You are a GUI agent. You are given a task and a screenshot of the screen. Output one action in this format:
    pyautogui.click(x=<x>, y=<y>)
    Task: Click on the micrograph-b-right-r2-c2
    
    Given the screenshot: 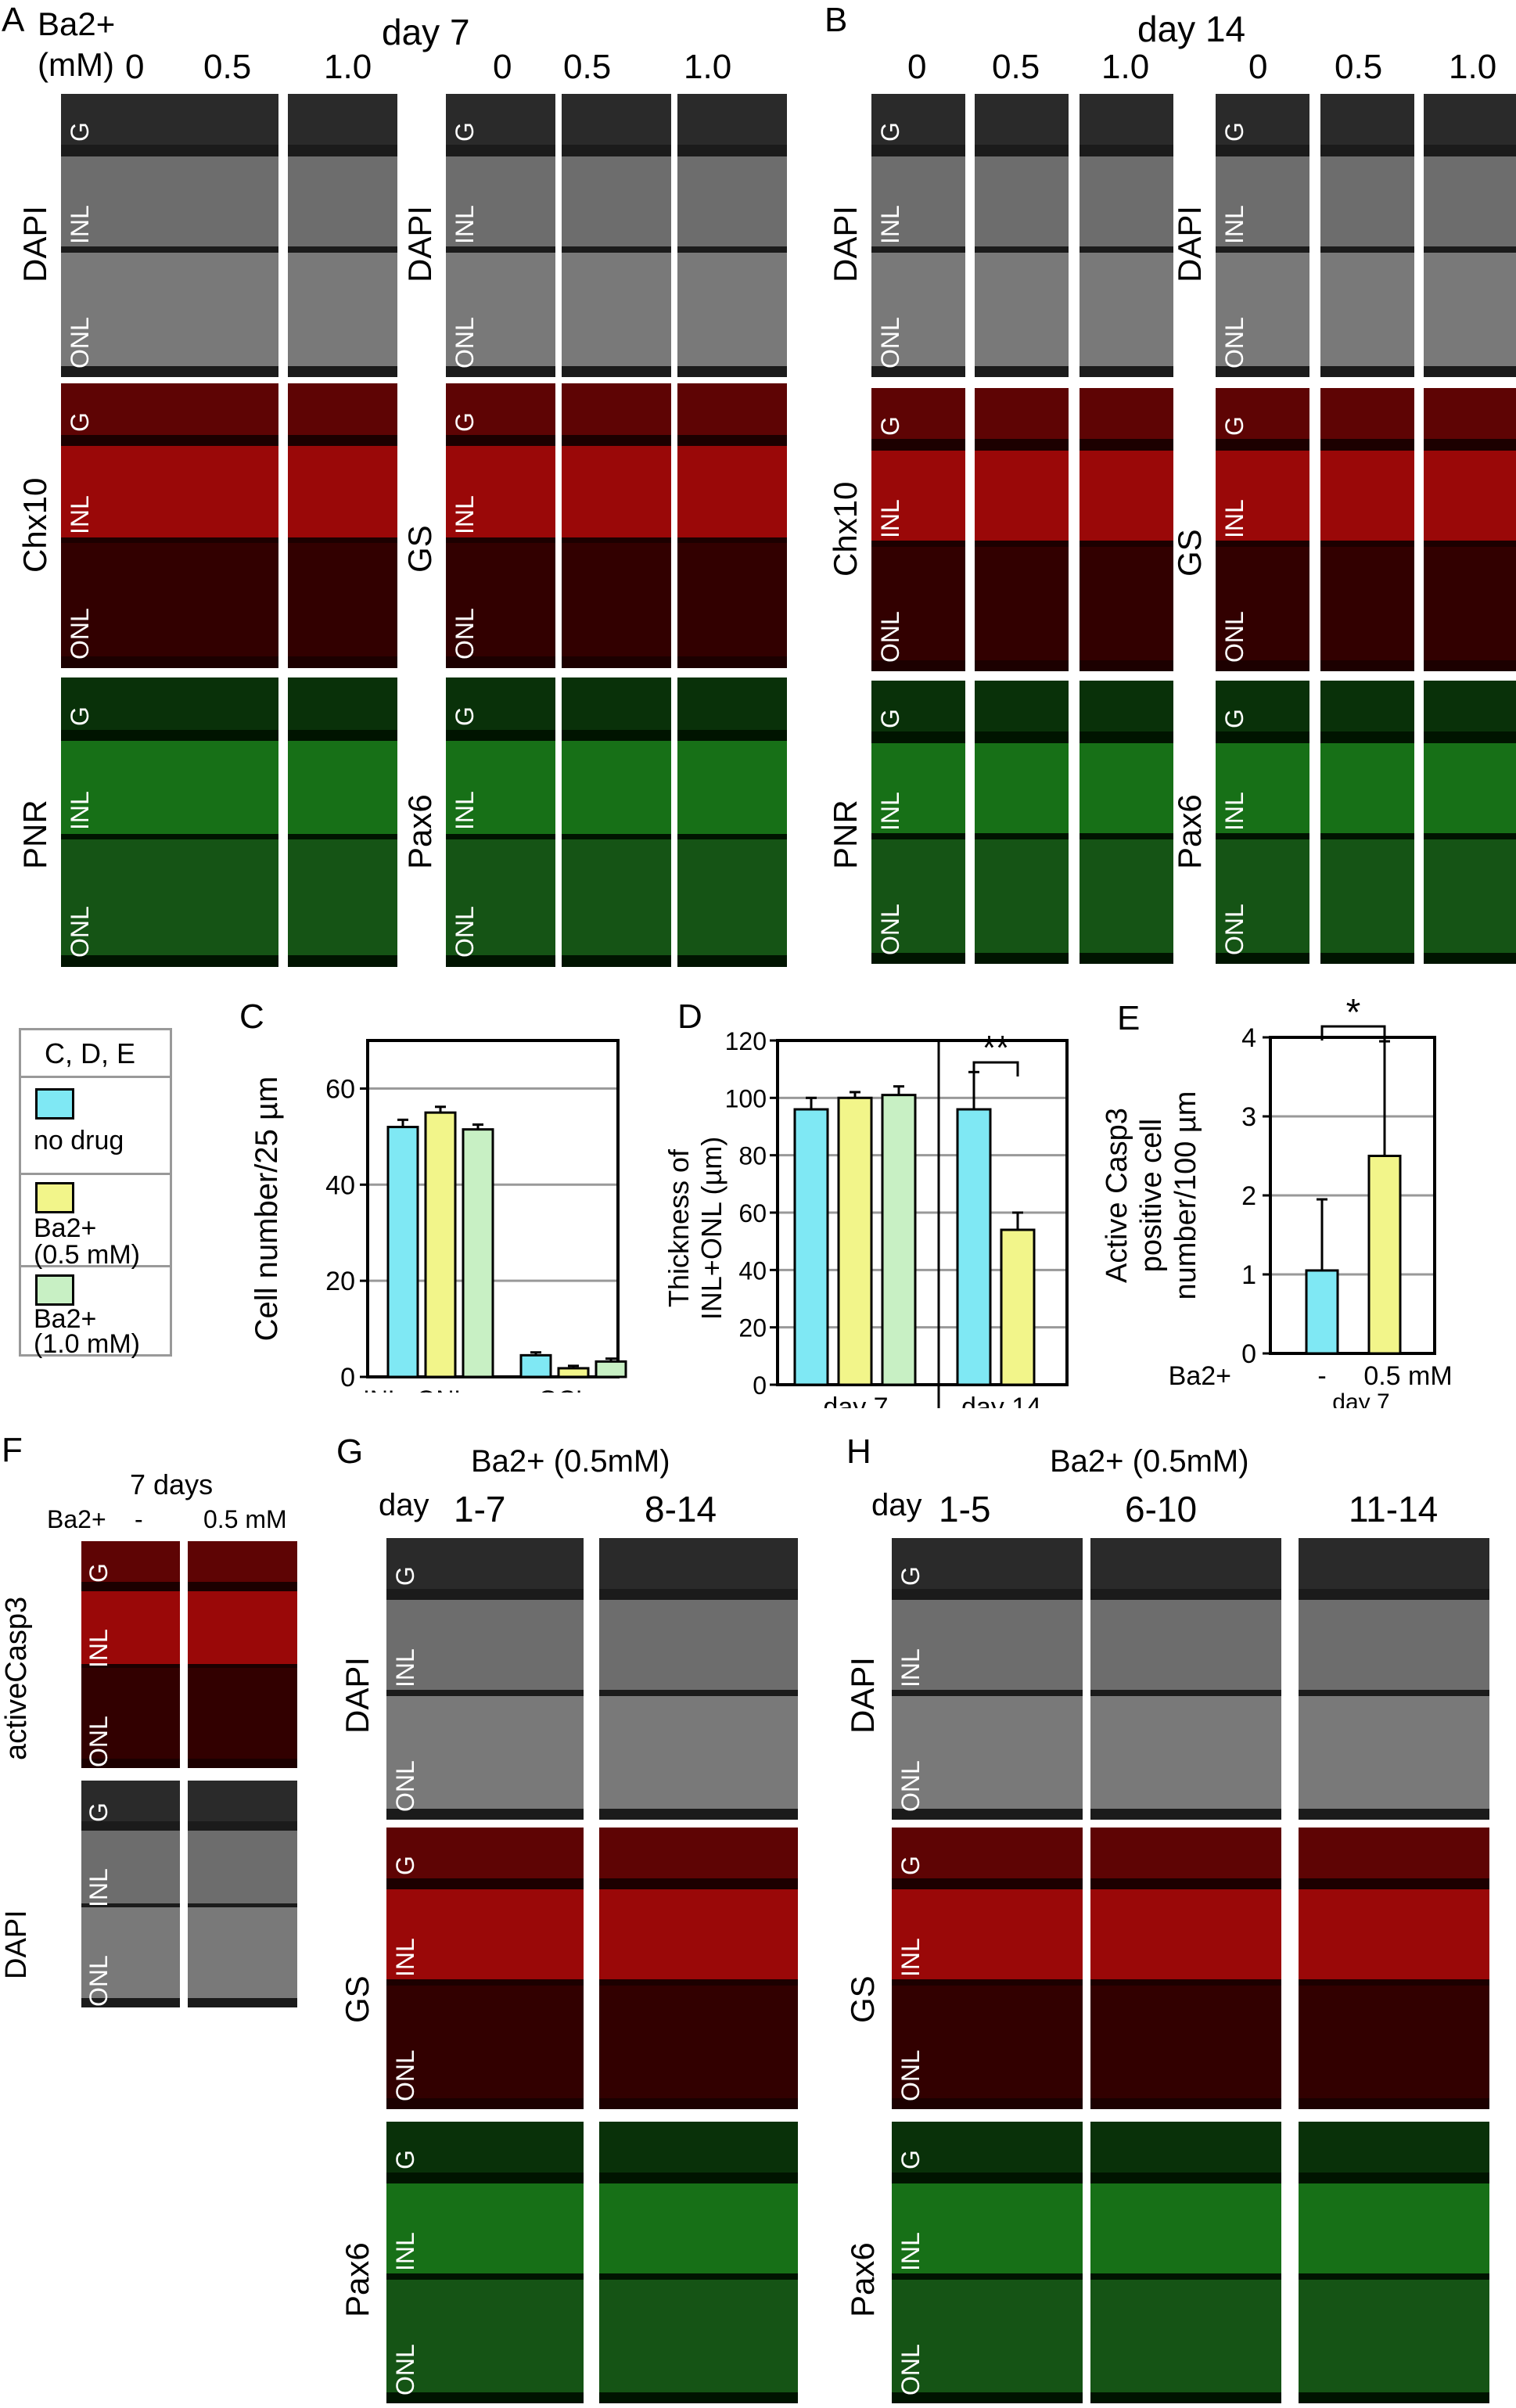 What is the action you would take?
    pyautogui.click(x=1470, y=822)
    